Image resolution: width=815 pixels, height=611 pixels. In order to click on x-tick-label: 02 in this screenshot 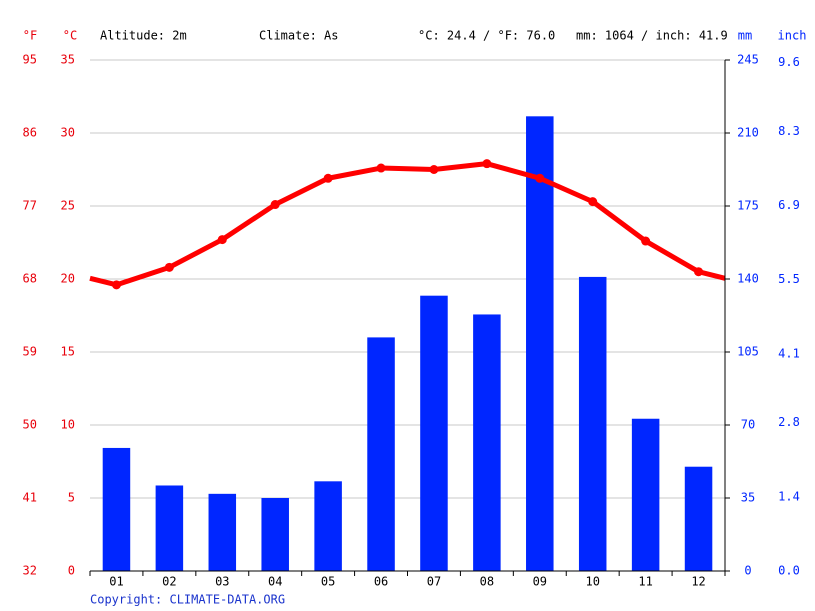, I will do `click(169, 582)`.